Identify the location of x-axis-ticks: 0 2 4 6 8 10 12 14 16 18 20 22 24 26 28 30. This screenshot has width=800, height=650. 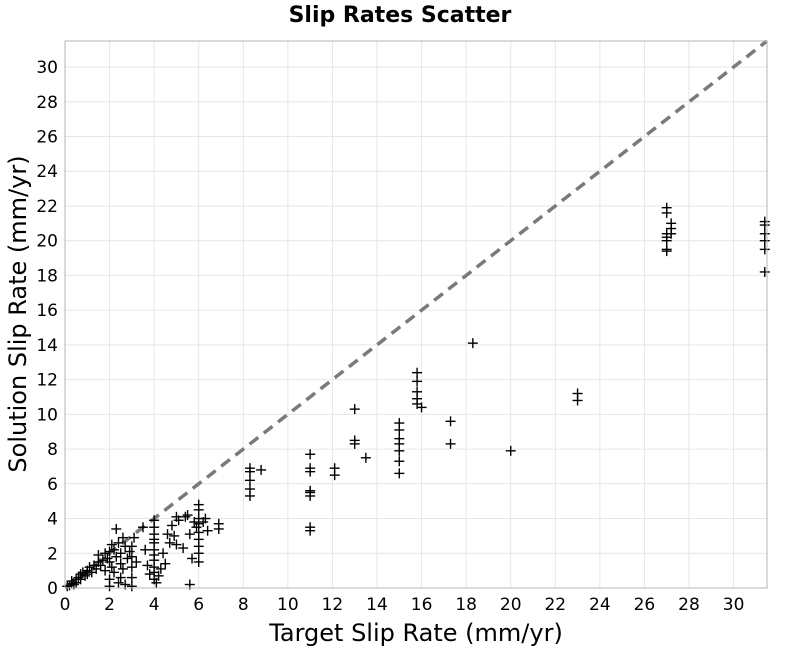
(402, 605).